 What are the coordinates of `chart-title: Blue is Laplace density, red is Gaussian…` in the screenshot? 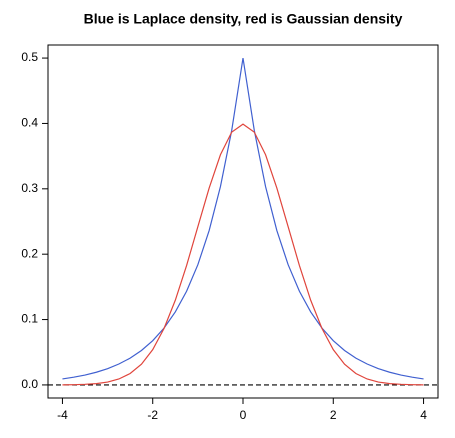 It's located at (243, 19).